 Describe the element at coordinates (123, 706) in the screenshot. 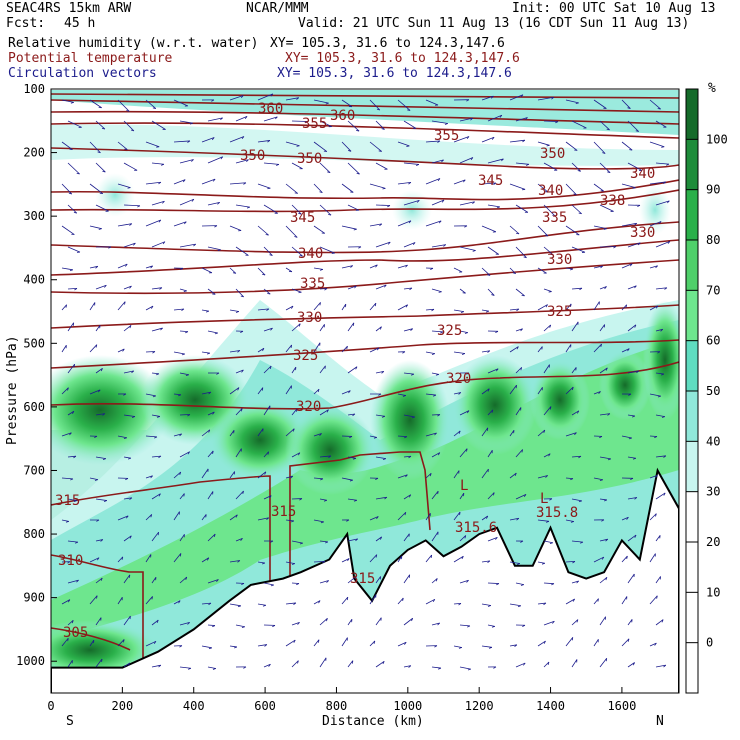

I see `x-tick-label: 200` at that location.